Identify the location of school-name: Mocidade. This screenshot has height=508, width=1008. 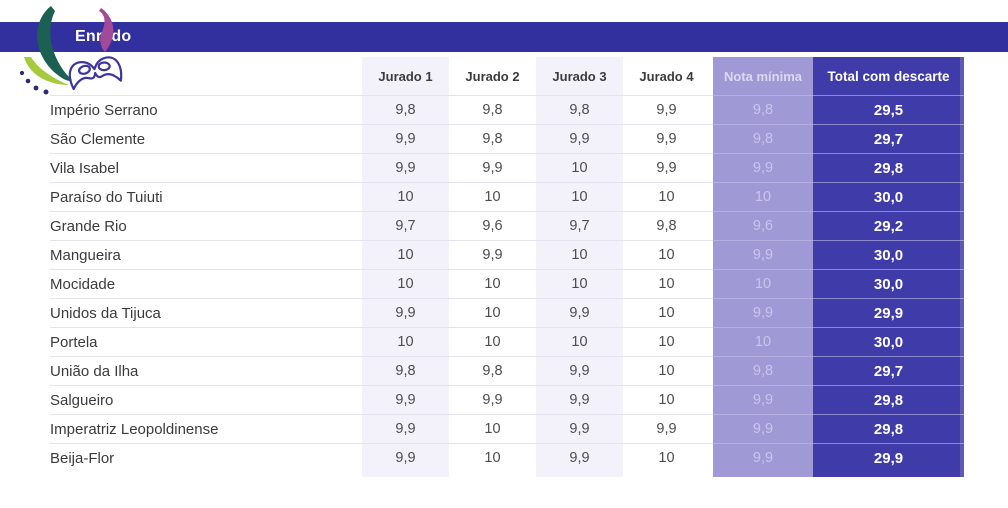
(206, 283).